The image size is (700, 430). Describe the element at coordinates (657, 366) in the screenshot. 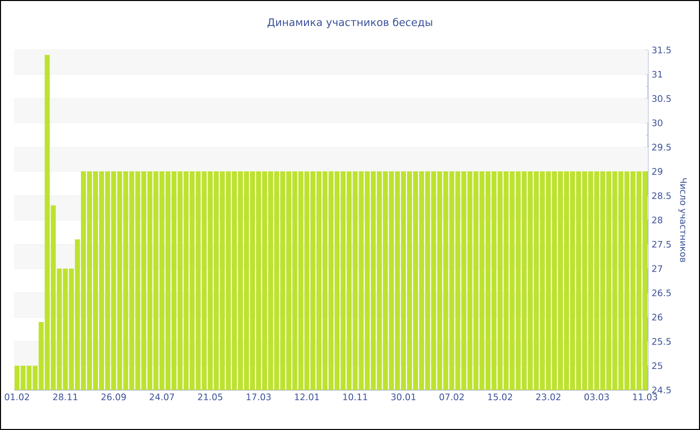

I see `y-tick-label: 25` at that location.